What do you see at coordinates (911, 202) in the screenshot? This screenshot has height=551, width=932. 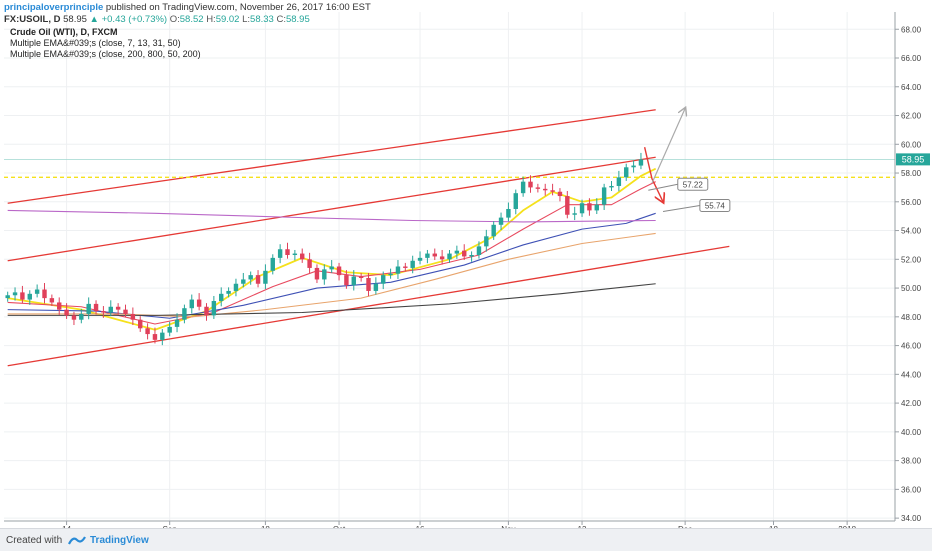 I see `y-tick-label: 56.00` at bounding box center [911, 202].